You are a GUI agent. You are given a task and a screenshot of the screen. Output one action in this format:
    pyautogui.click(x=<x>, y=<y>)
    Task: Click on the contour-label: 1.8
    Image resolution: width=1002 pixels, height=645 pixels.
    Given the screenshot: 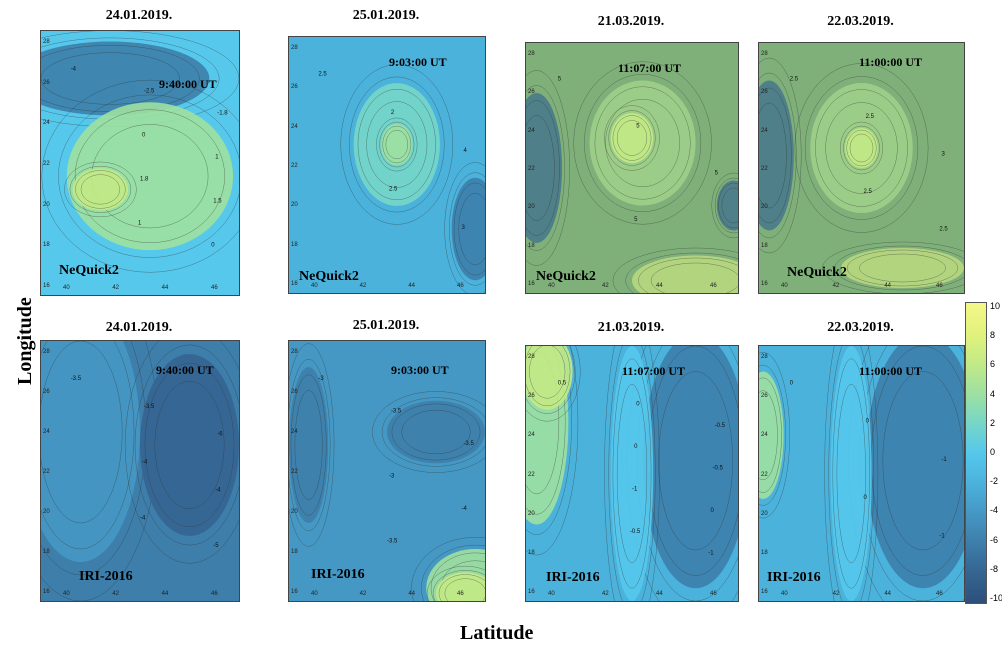 What is the action you would take?
    pyautogui.click(x=144, y=180)
    